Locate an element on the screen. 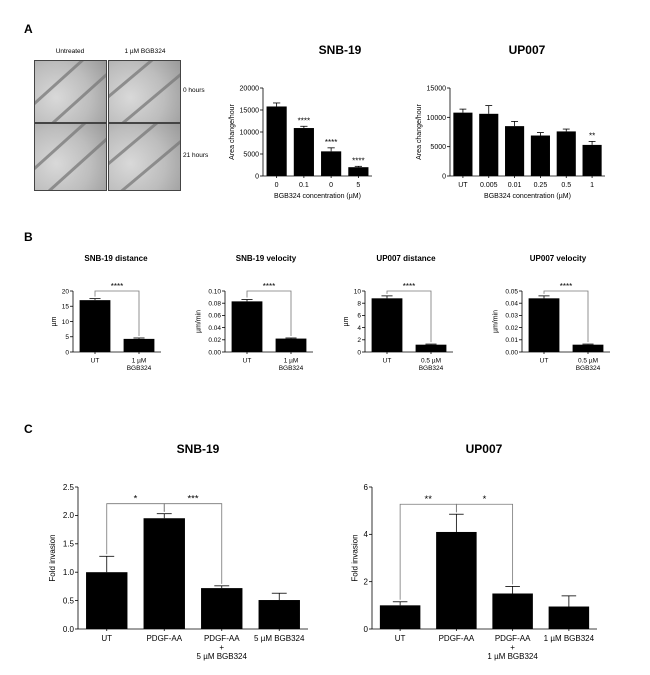 Image resolution: width=650 pixels, height=675 pixels. chart-title: UP007 distance is located at coordinates (406, 258).